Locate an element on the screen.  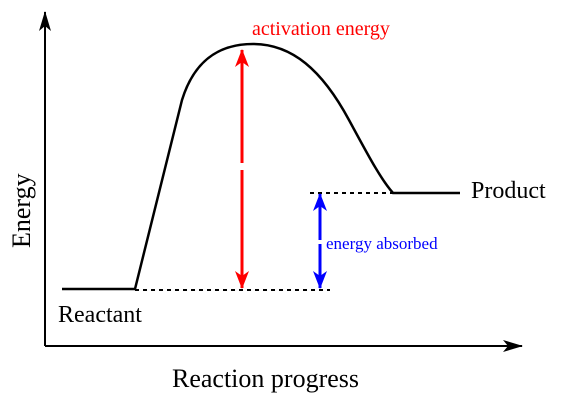
x-axis-label: Reaction progress is located at coordinates (265, 378).